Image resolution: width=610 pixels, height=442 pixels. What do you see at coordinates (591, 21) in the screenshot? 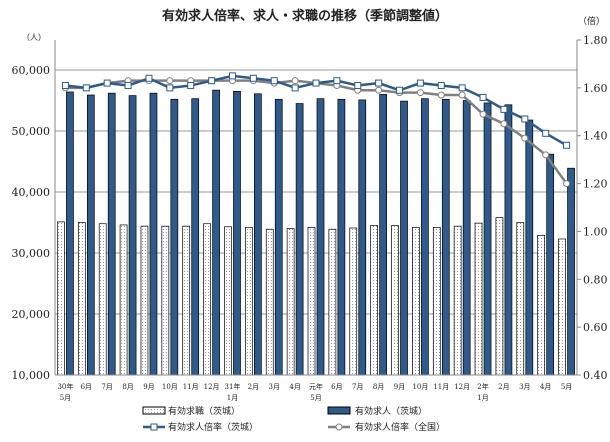
I see `right-axis-unit: （倍）` at bounding box center [591, 21].